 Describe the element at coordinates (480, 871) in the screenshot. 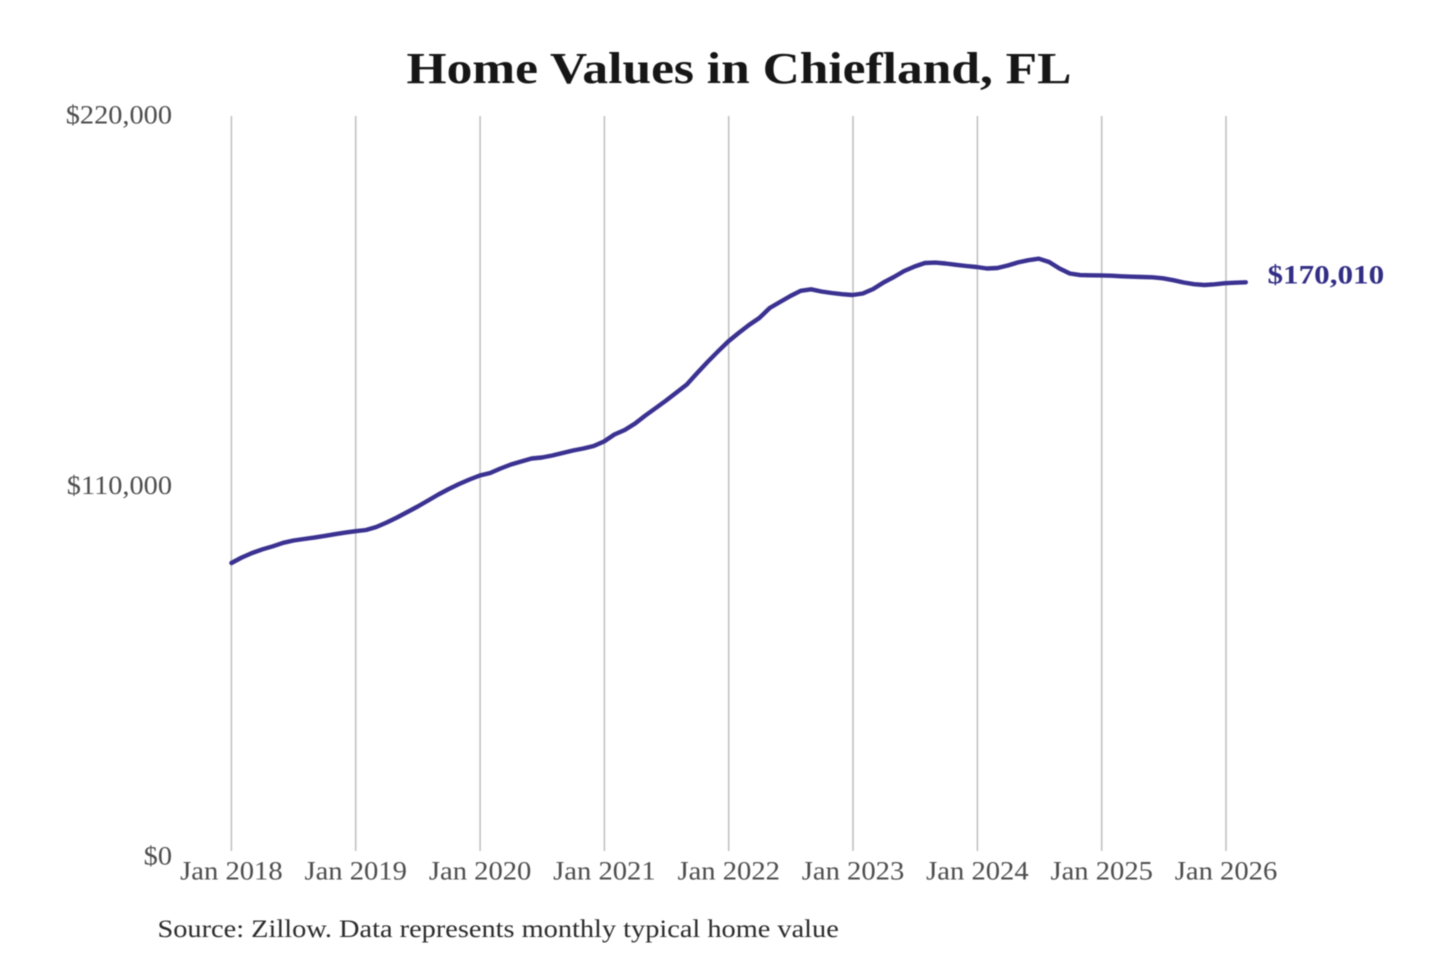

I see `svg-text: Jan 2020` at that location.